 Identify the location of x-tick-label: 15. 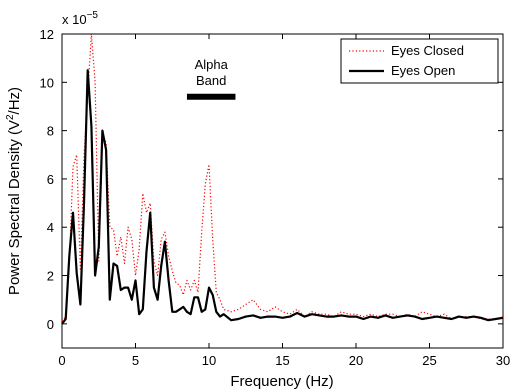
(282, 360).